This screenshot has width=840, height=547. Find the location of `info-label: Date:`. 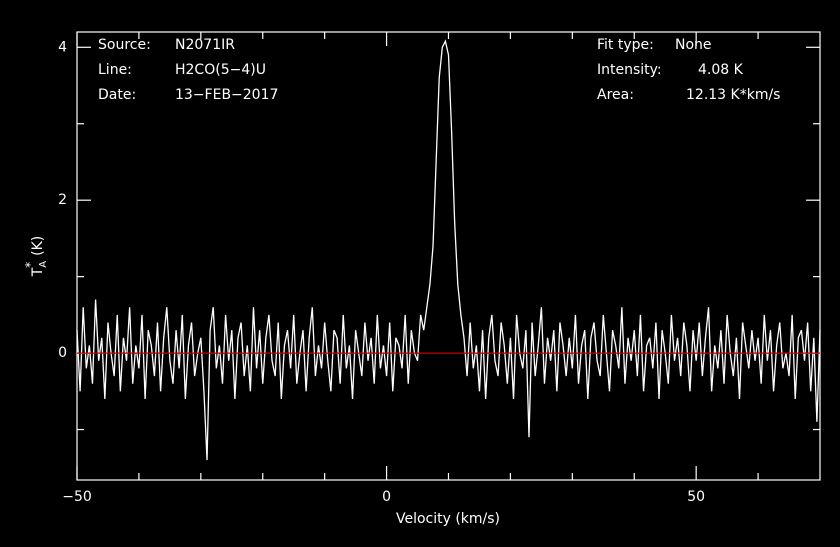

info-label: Date: is located at coordinates (117, 95).